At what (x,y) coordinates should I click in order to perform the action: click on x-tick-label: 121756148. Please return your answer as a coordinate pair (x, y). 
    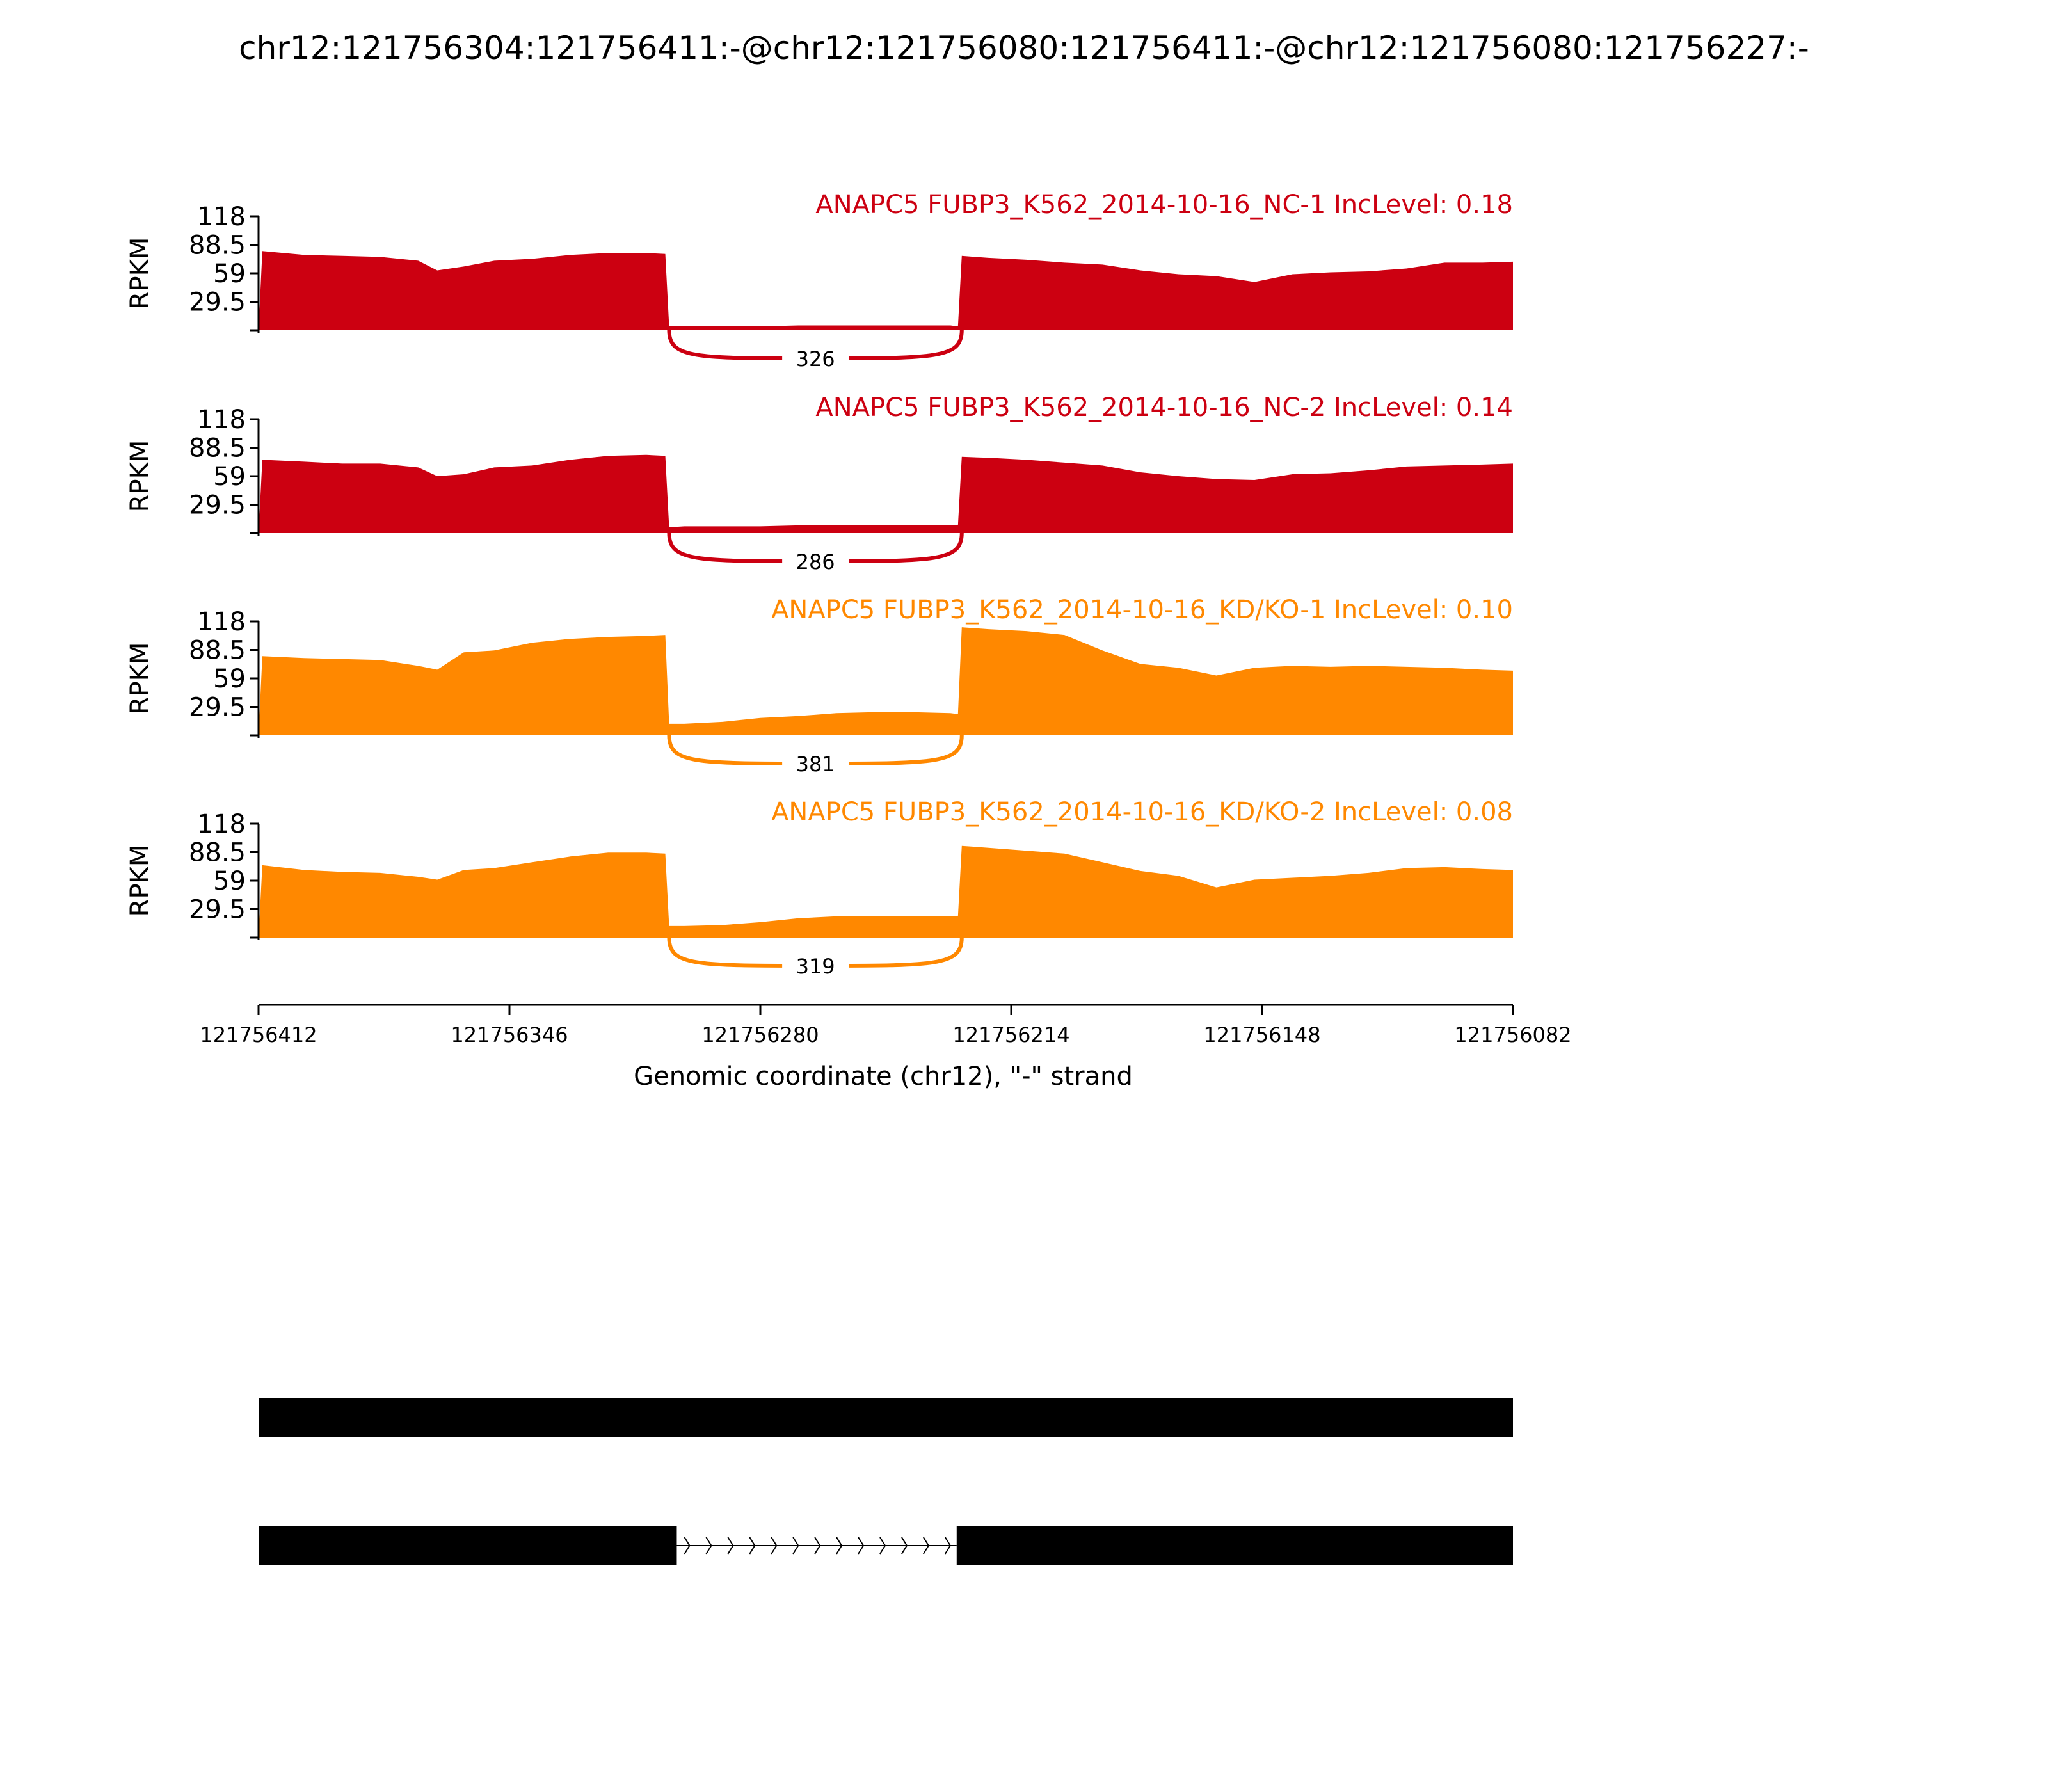
    Looking at the image, I should click on (1261, 1035).